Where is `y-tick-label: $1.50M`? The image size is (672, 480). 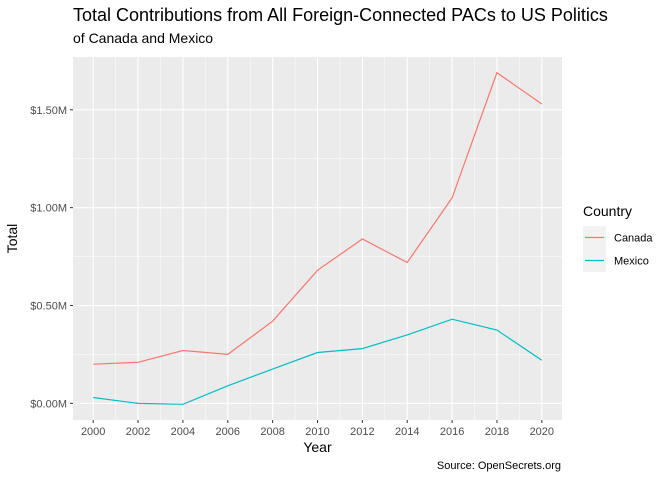
y-tick-label: $1.50M is located at coordinates (48, 111).